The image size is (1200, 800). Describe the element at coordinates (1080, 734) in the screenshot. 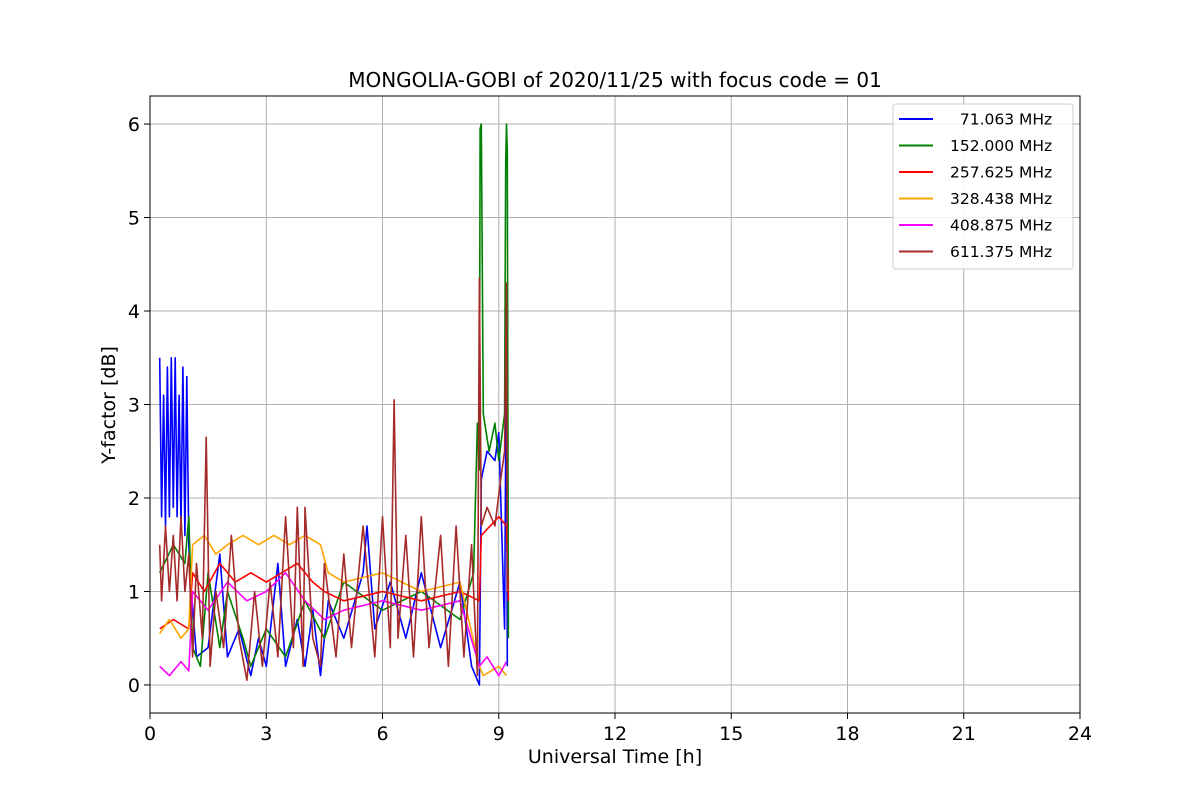

I see `x-tick-label: 24` at that location.